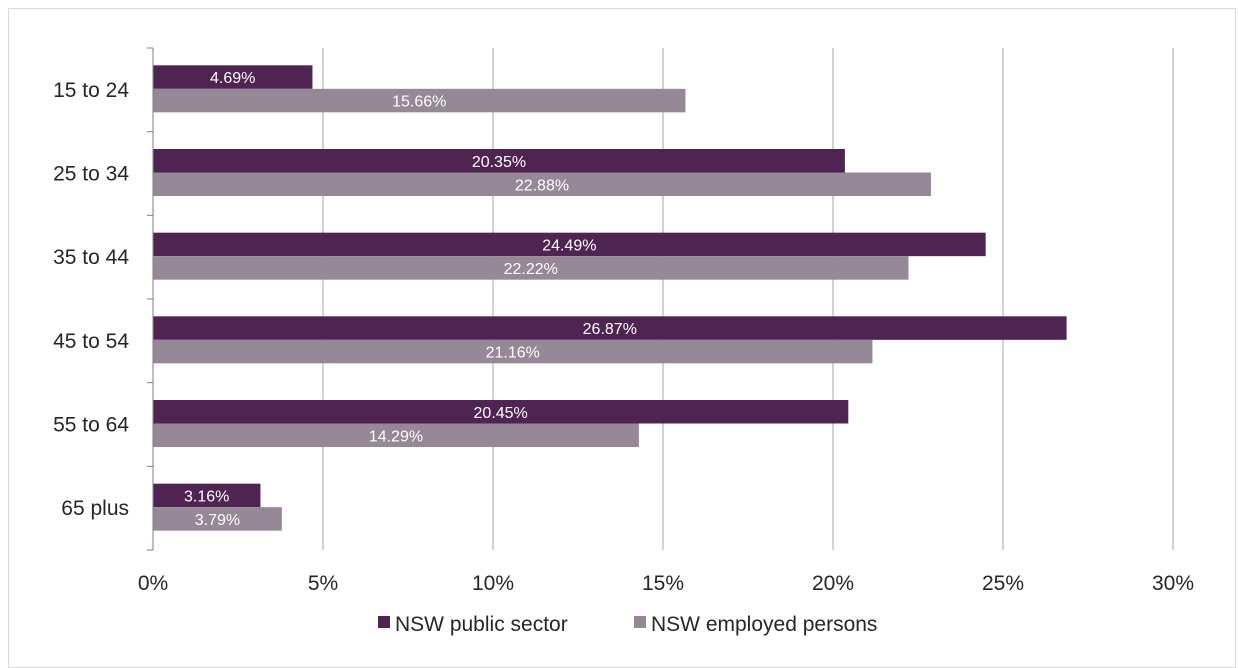 This screenshot has width=1238, height=668. What do you see at coordinates (764, 624) in the screenshot?
I see `legend-label: NSW employed persons` at bounding box center [764, 624].